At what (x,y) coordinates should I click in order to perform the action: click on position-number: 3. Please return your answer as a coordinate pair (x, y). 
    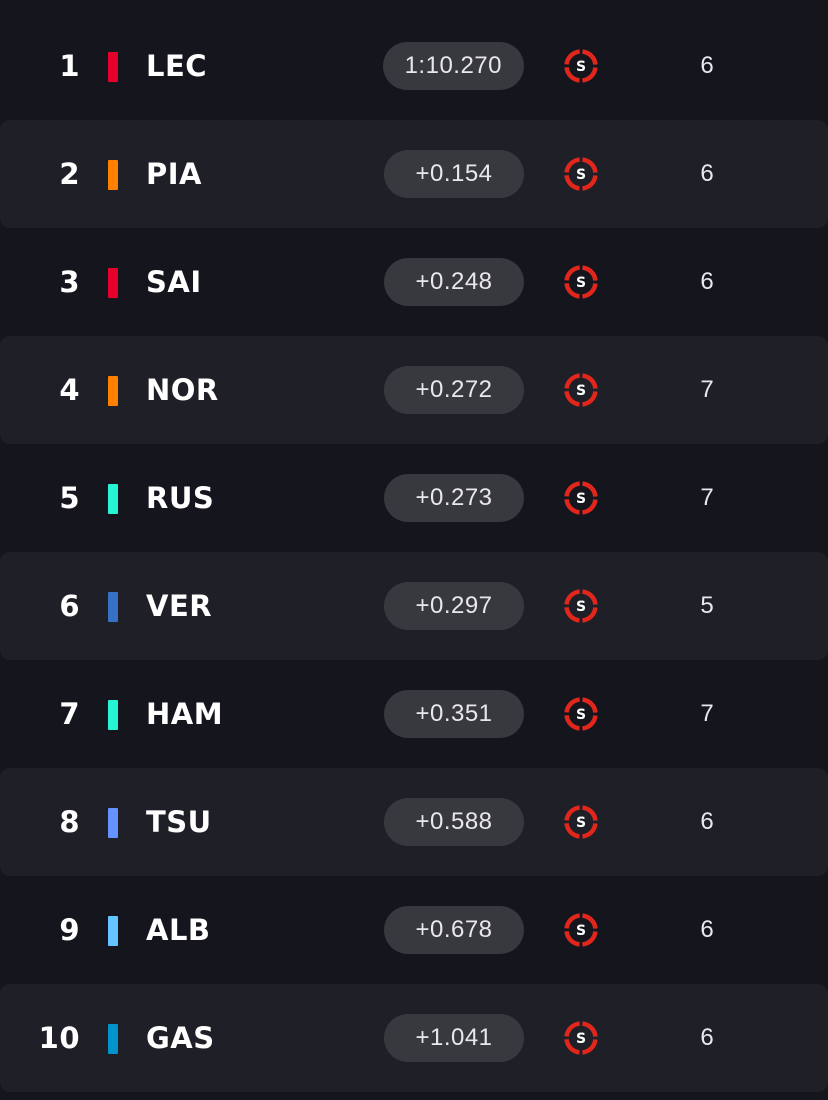
    Looking at the image, I should click on (69, 282).